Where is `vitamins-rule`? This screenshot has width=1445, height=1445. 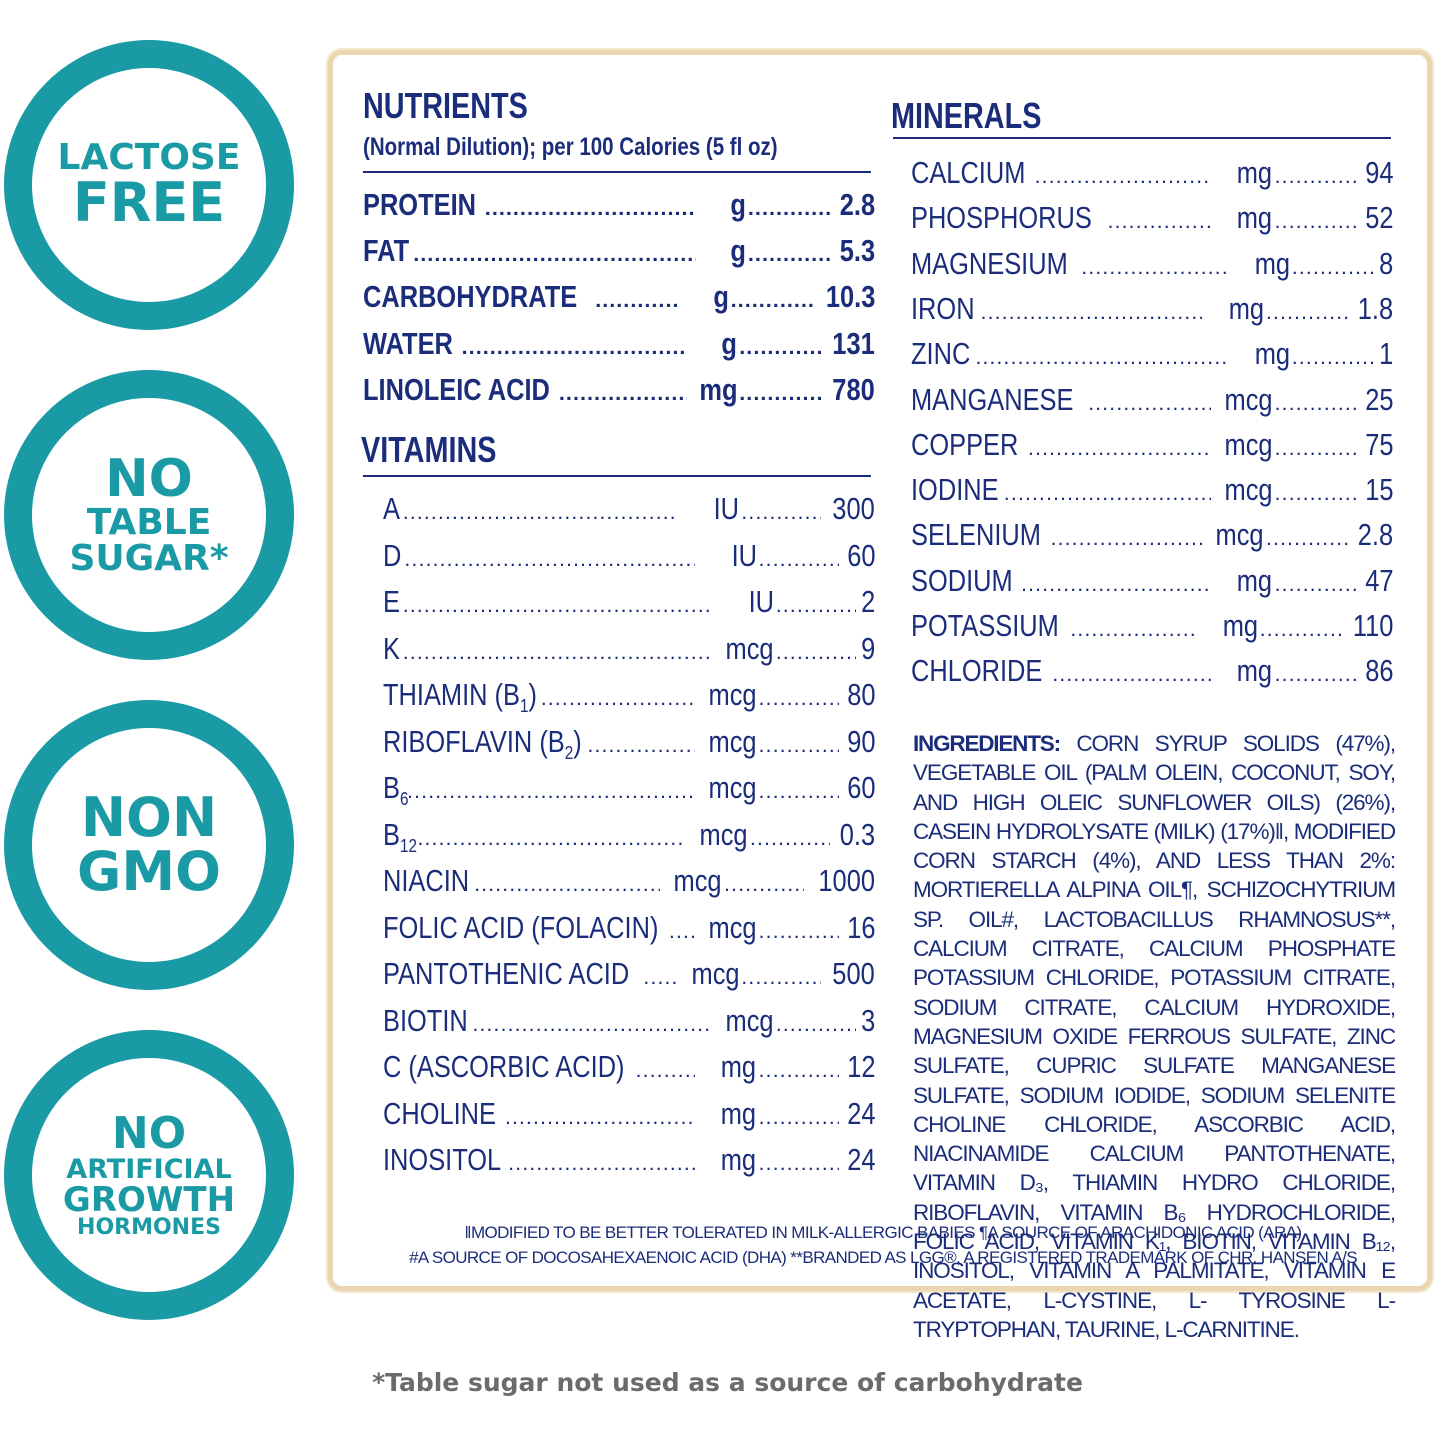 vitamins-rule is located at coordinates (617, 476).